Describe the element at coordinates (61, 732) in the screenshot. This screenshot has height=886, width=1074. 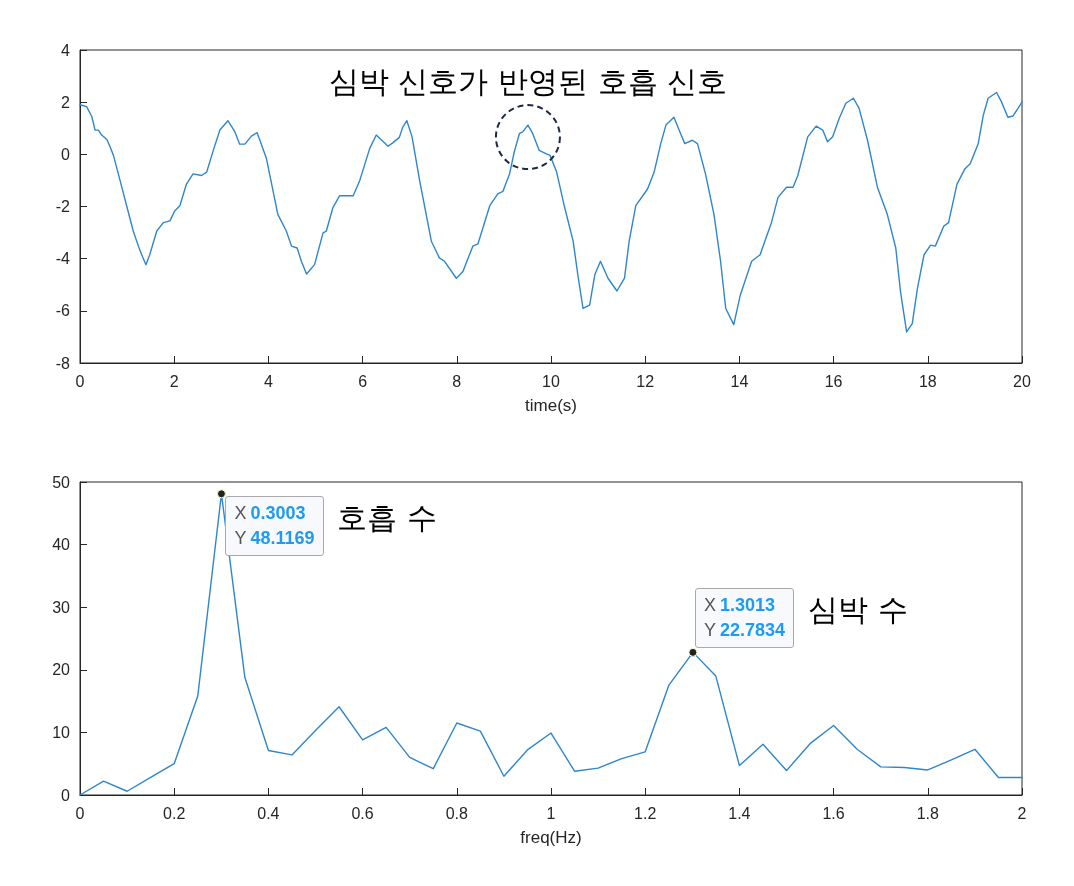
I see `y-tick-label: 10` at that location.